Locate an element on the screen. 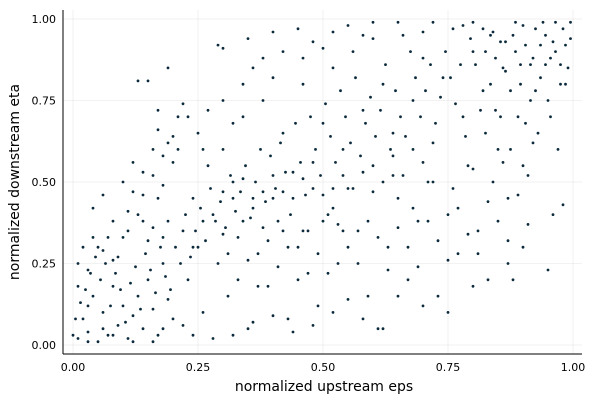 Image resolution: width=600 pixels, height=400 pixels. y-tick-label: 0.75 is located at coordinates (44, 101).